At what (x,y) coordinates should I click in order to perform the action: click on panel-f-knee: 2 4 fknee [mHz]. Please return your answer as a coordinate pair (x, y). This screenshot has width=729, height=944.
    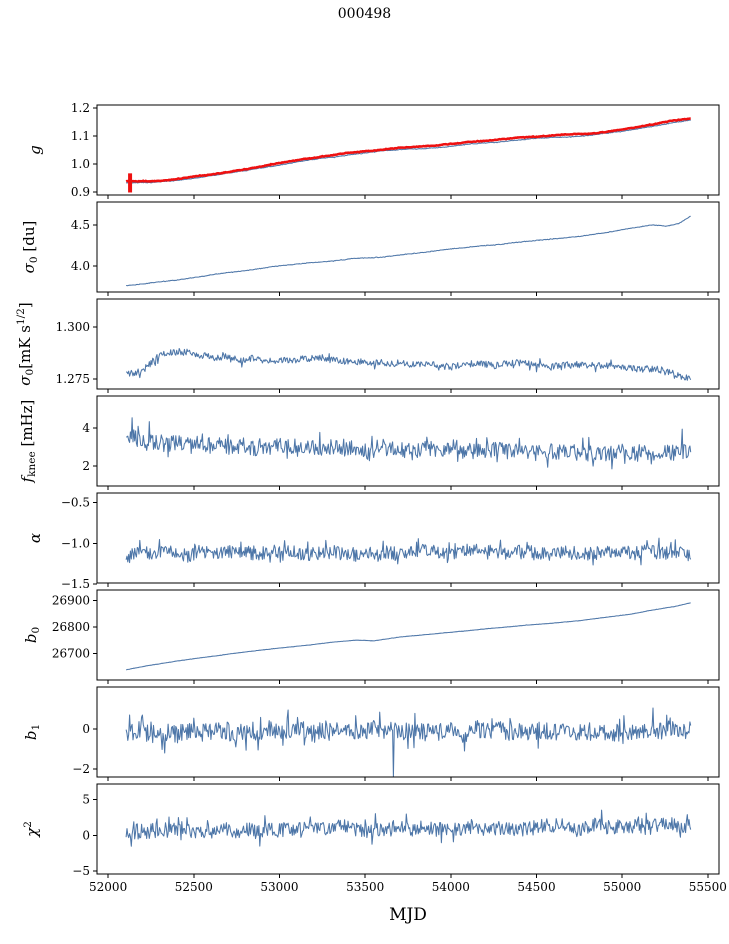
    Looking at the image, I should click on (369, 442).